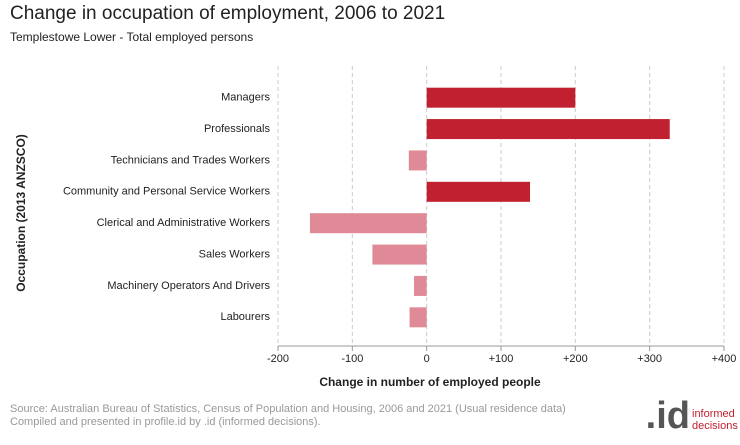 This screenshot has width=740, height=445. I want to click on x-tick-label: +100, so click(501, 359).